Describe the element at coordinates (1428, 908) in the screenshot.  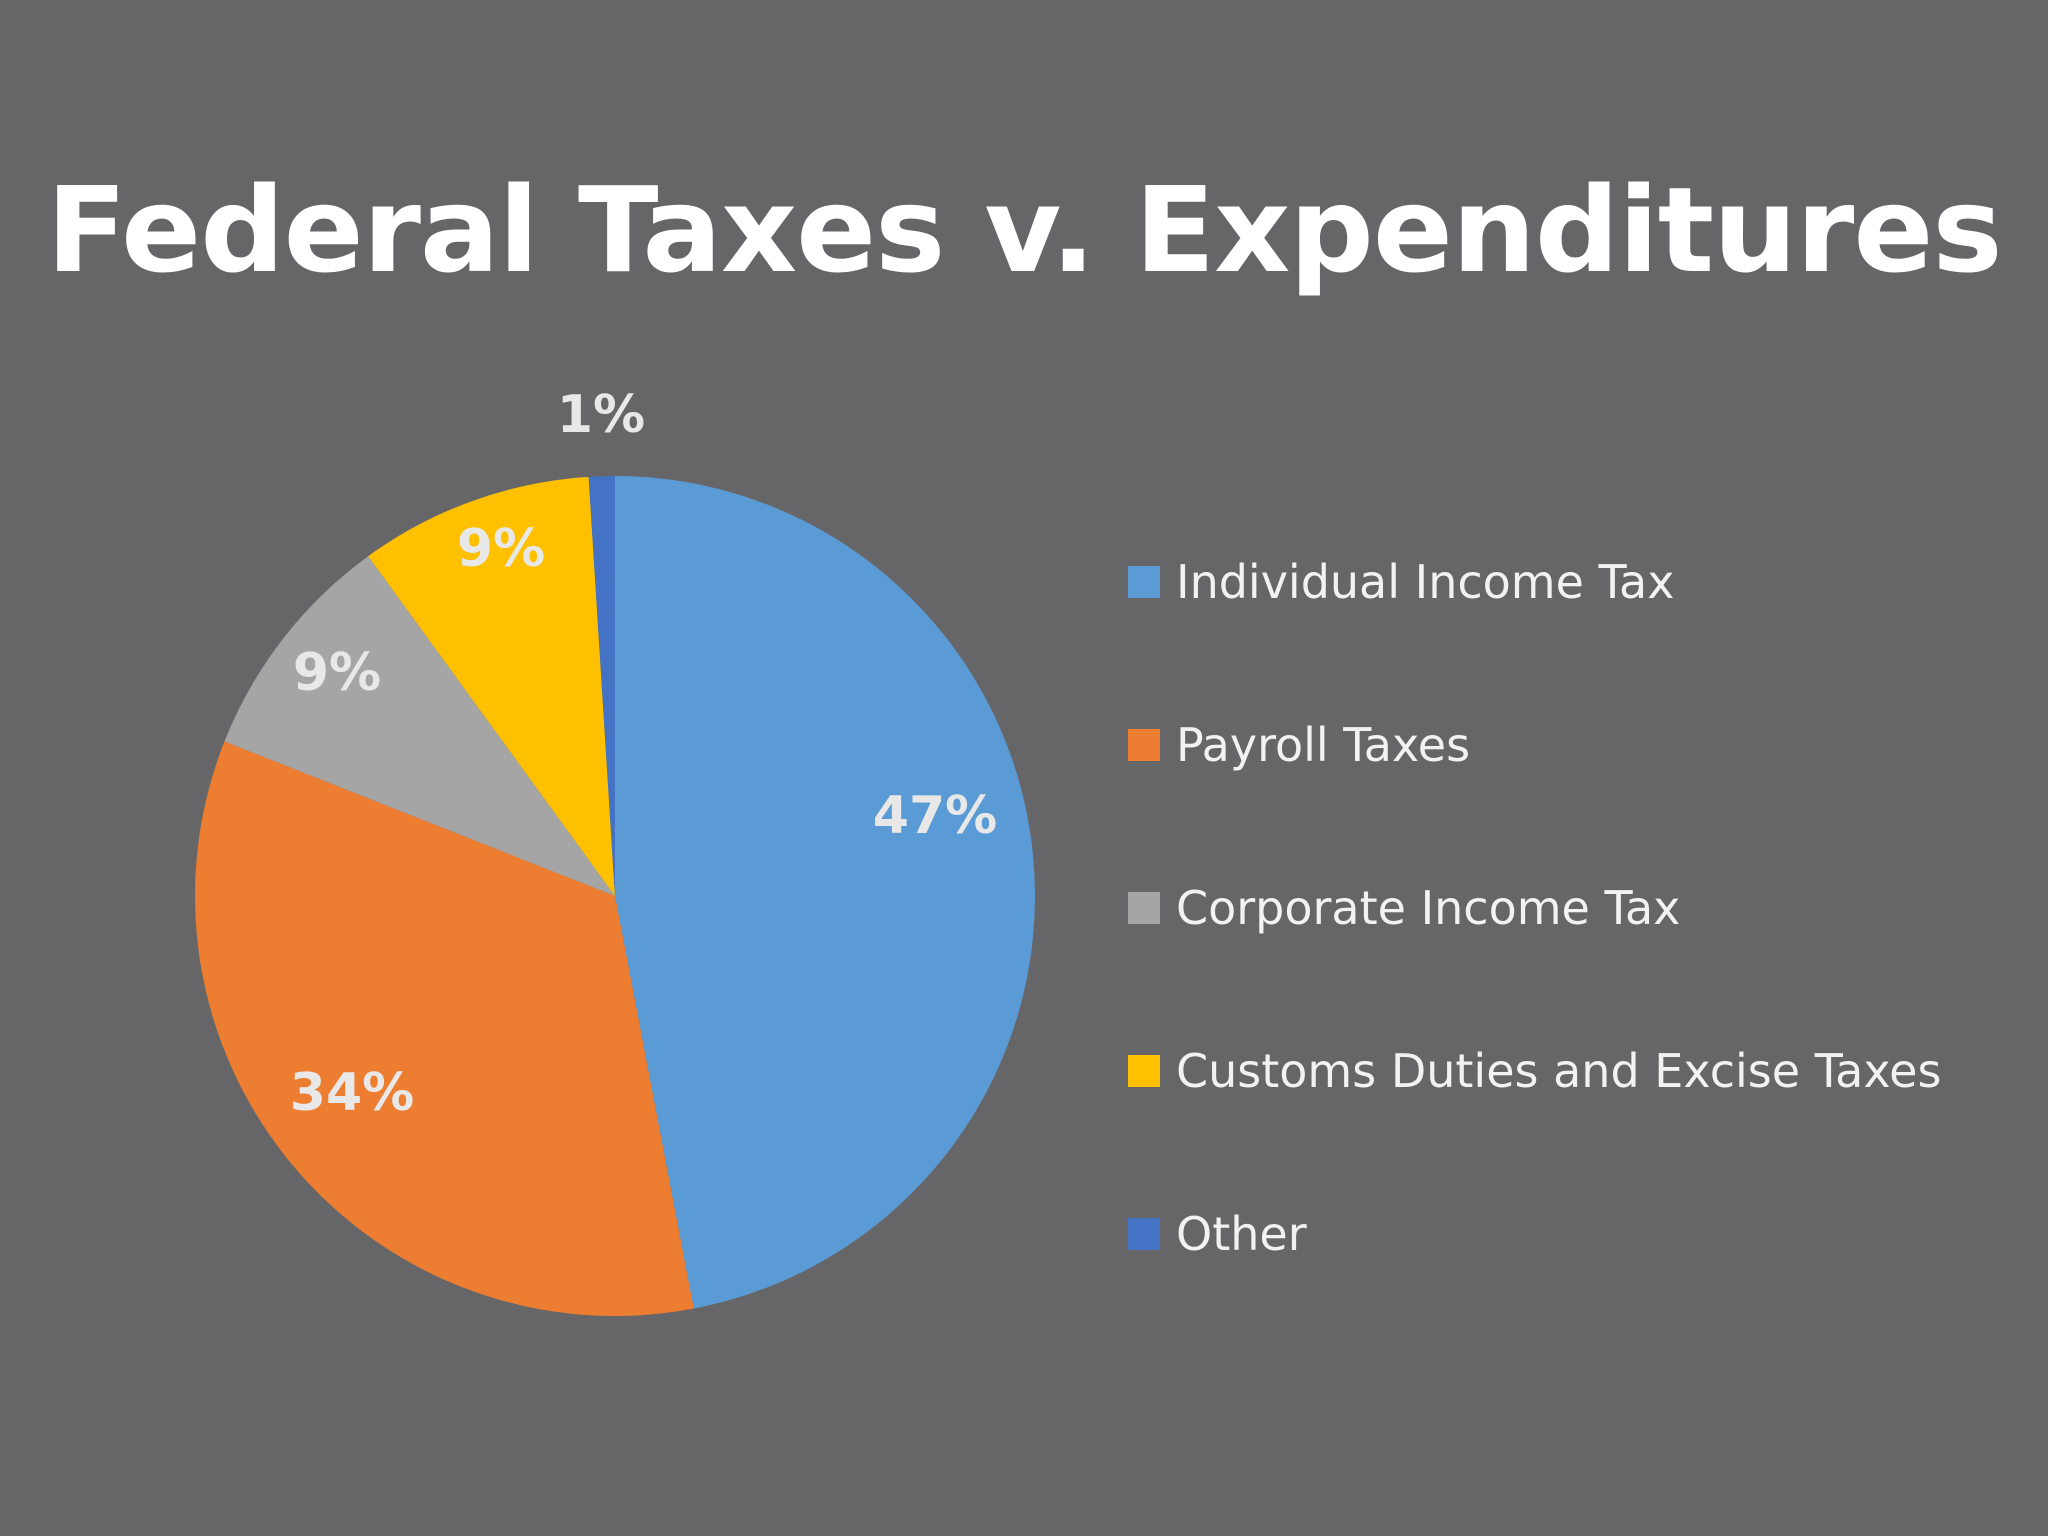
I see `legend-label: Corporate Income Tax` at that location.